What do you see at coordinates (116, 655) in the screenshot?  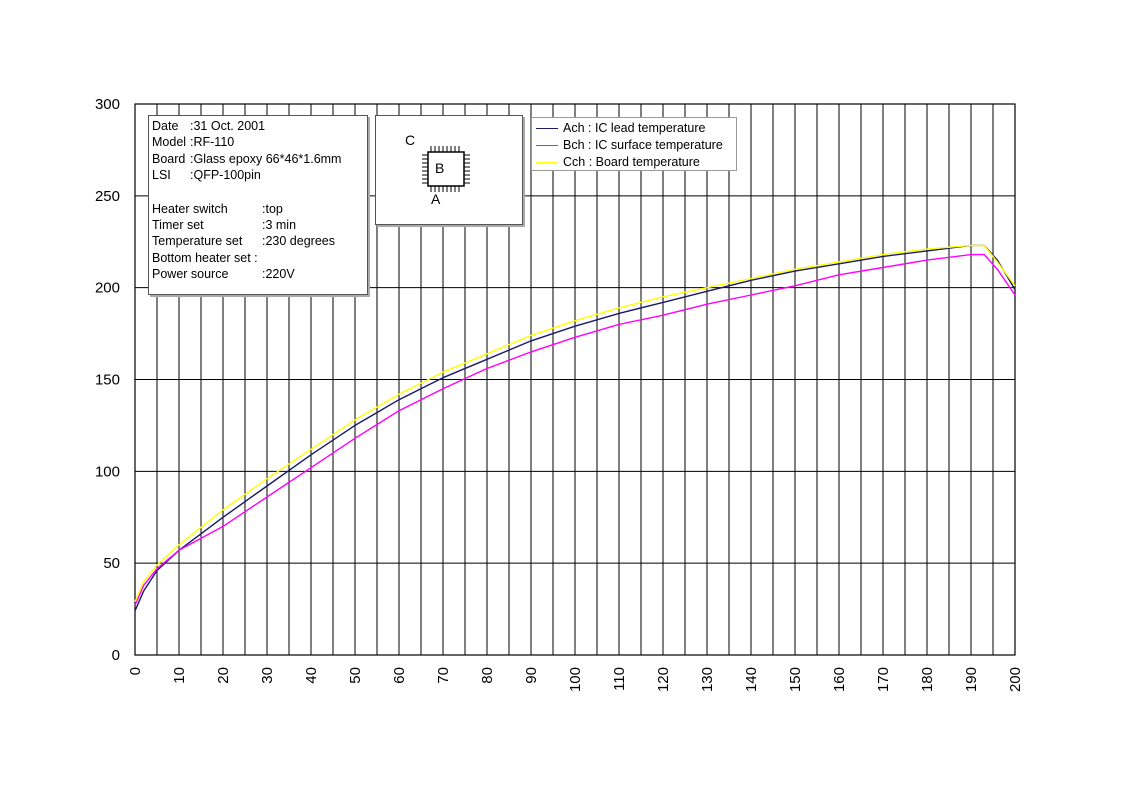 I see `y-tick-label: 0` at bounding box center [116, 655].